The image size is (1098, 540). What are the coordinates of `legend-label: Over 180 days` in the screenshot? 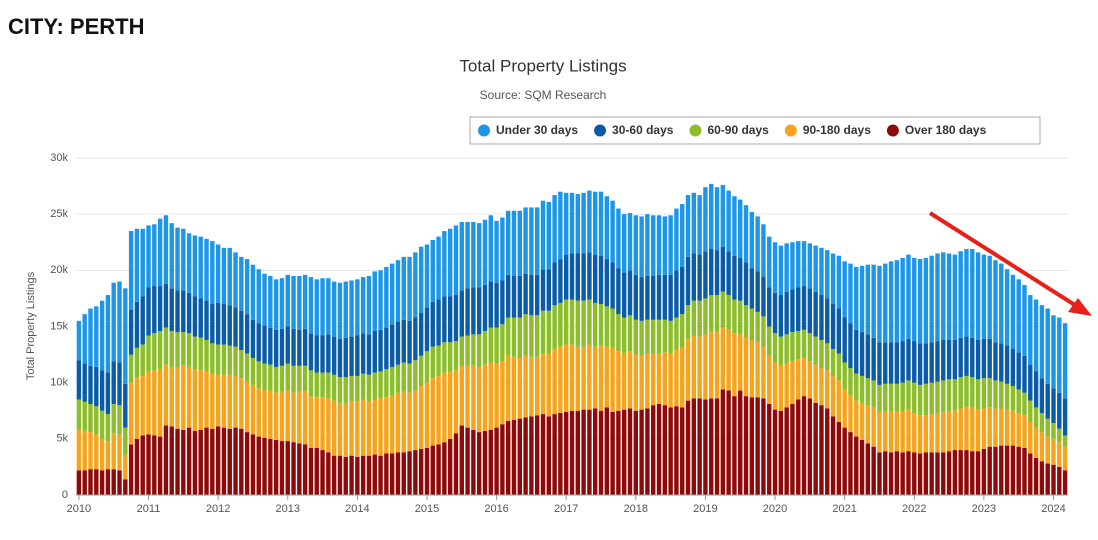 It's located at (946, 130).